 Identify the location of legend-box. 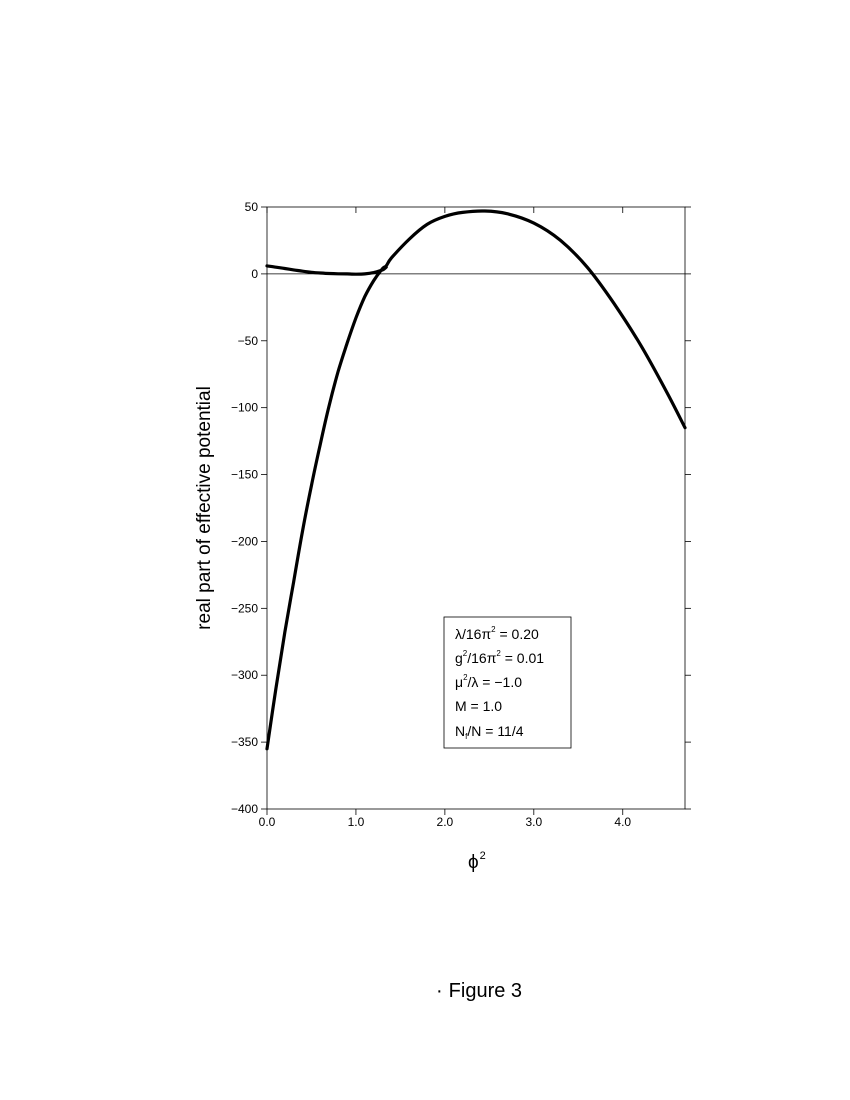
(507, 682).